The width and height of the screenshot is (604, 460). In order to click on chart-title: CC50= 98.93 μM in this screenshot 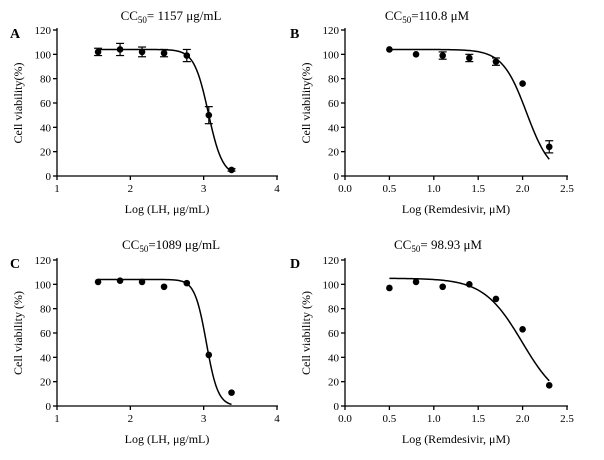, I will do `click(438, 245)`.